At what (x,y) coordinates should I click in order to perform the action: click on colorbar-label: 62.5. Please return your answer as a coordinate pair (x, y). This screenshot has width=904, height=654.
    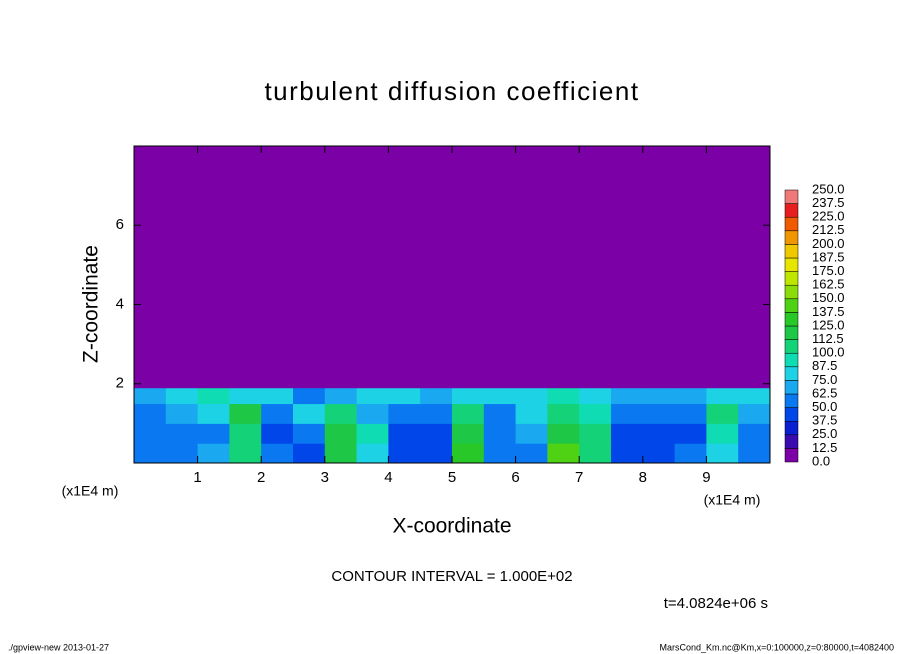
    Looking at the image, I should click on (824, 392).